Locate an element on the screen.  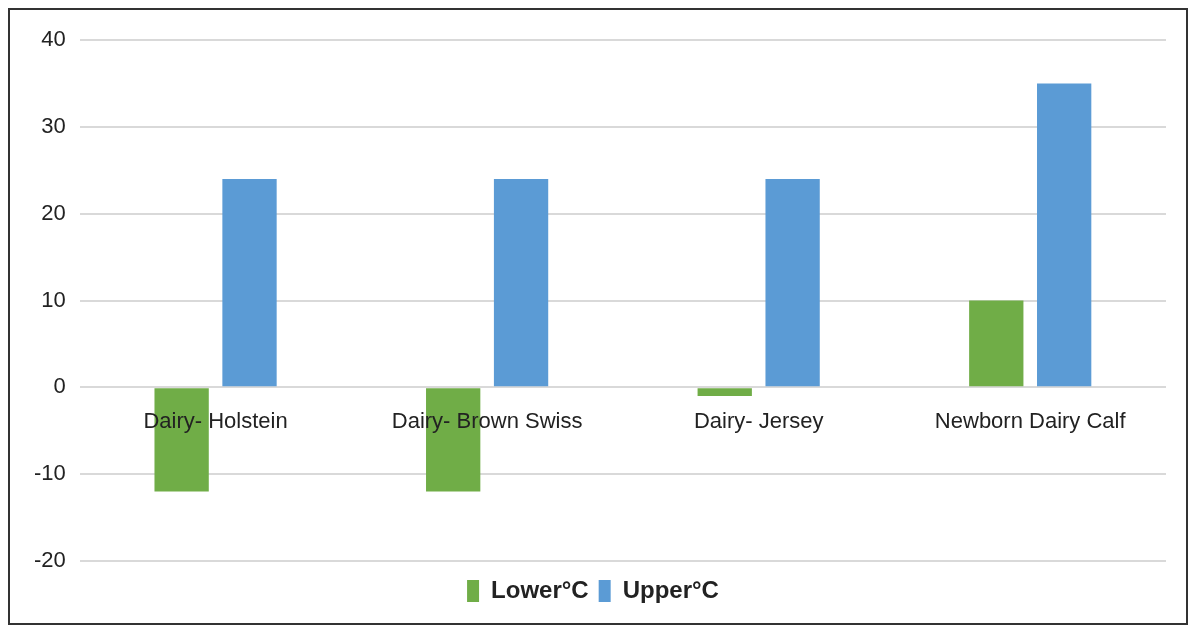
y-tick-label: 10 is located at coordinates (53, 299).